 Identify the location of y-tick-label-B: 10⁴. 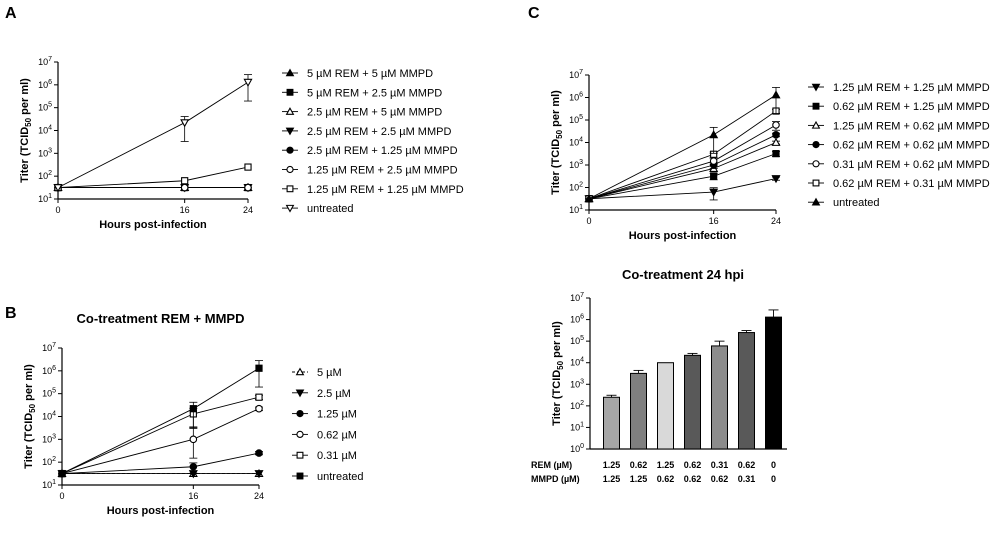
(49, 416).